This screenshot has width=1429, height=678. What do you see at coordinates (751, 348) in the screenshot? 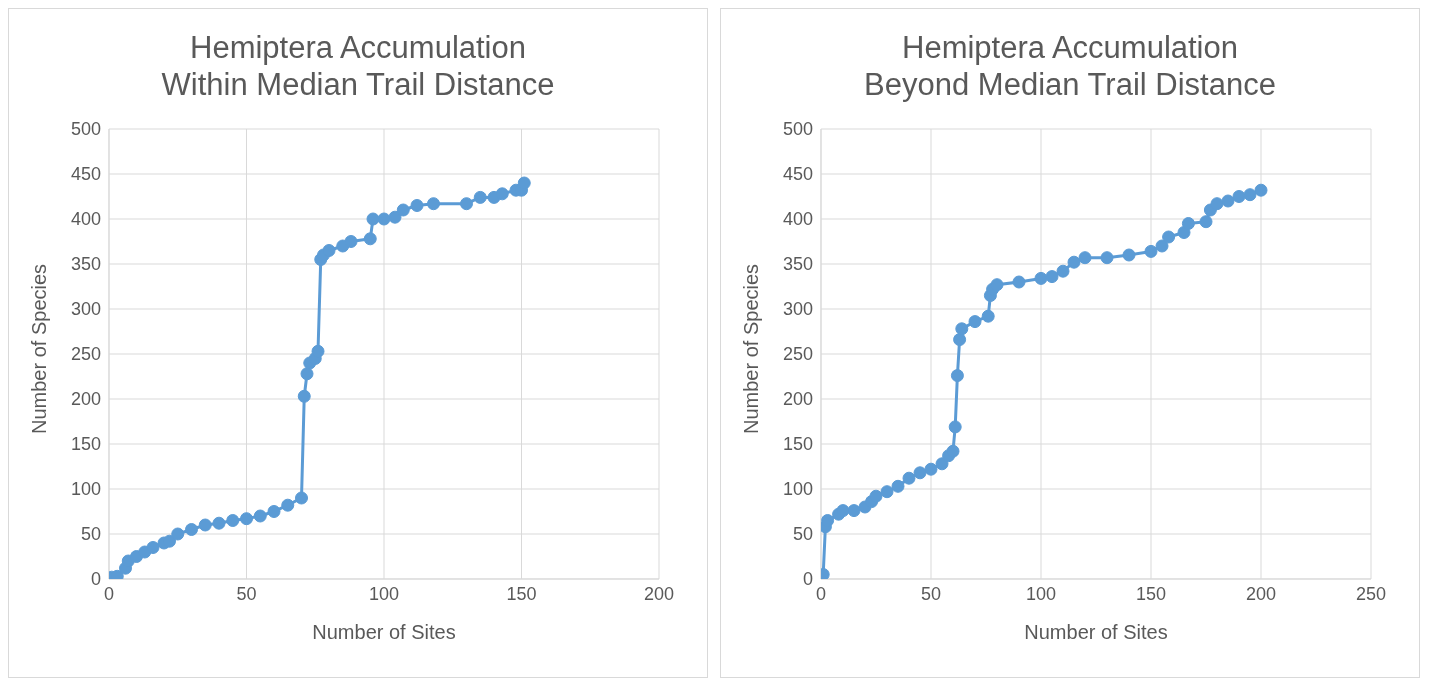
I see `y-axis-title: Number of Species` at bounding box center [751, 348].